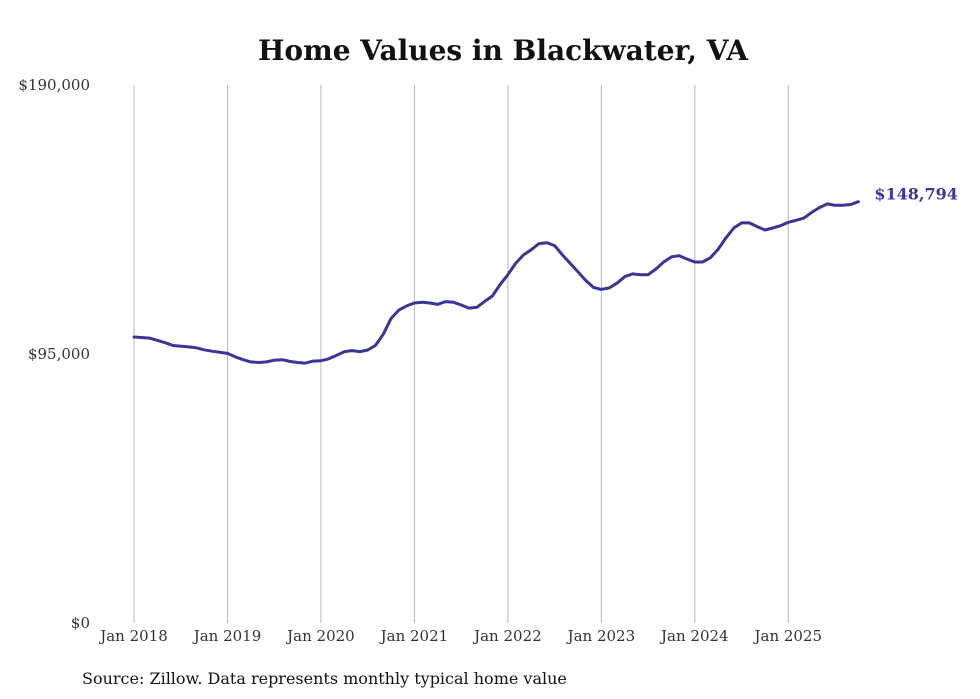 Image resolution: width=980 pixels, height=699 pixels. What do you see at coordinates (601, 636) in the screenshot?
I see `x-tick-label: Jan 2023` at bounding box center [601, 636].